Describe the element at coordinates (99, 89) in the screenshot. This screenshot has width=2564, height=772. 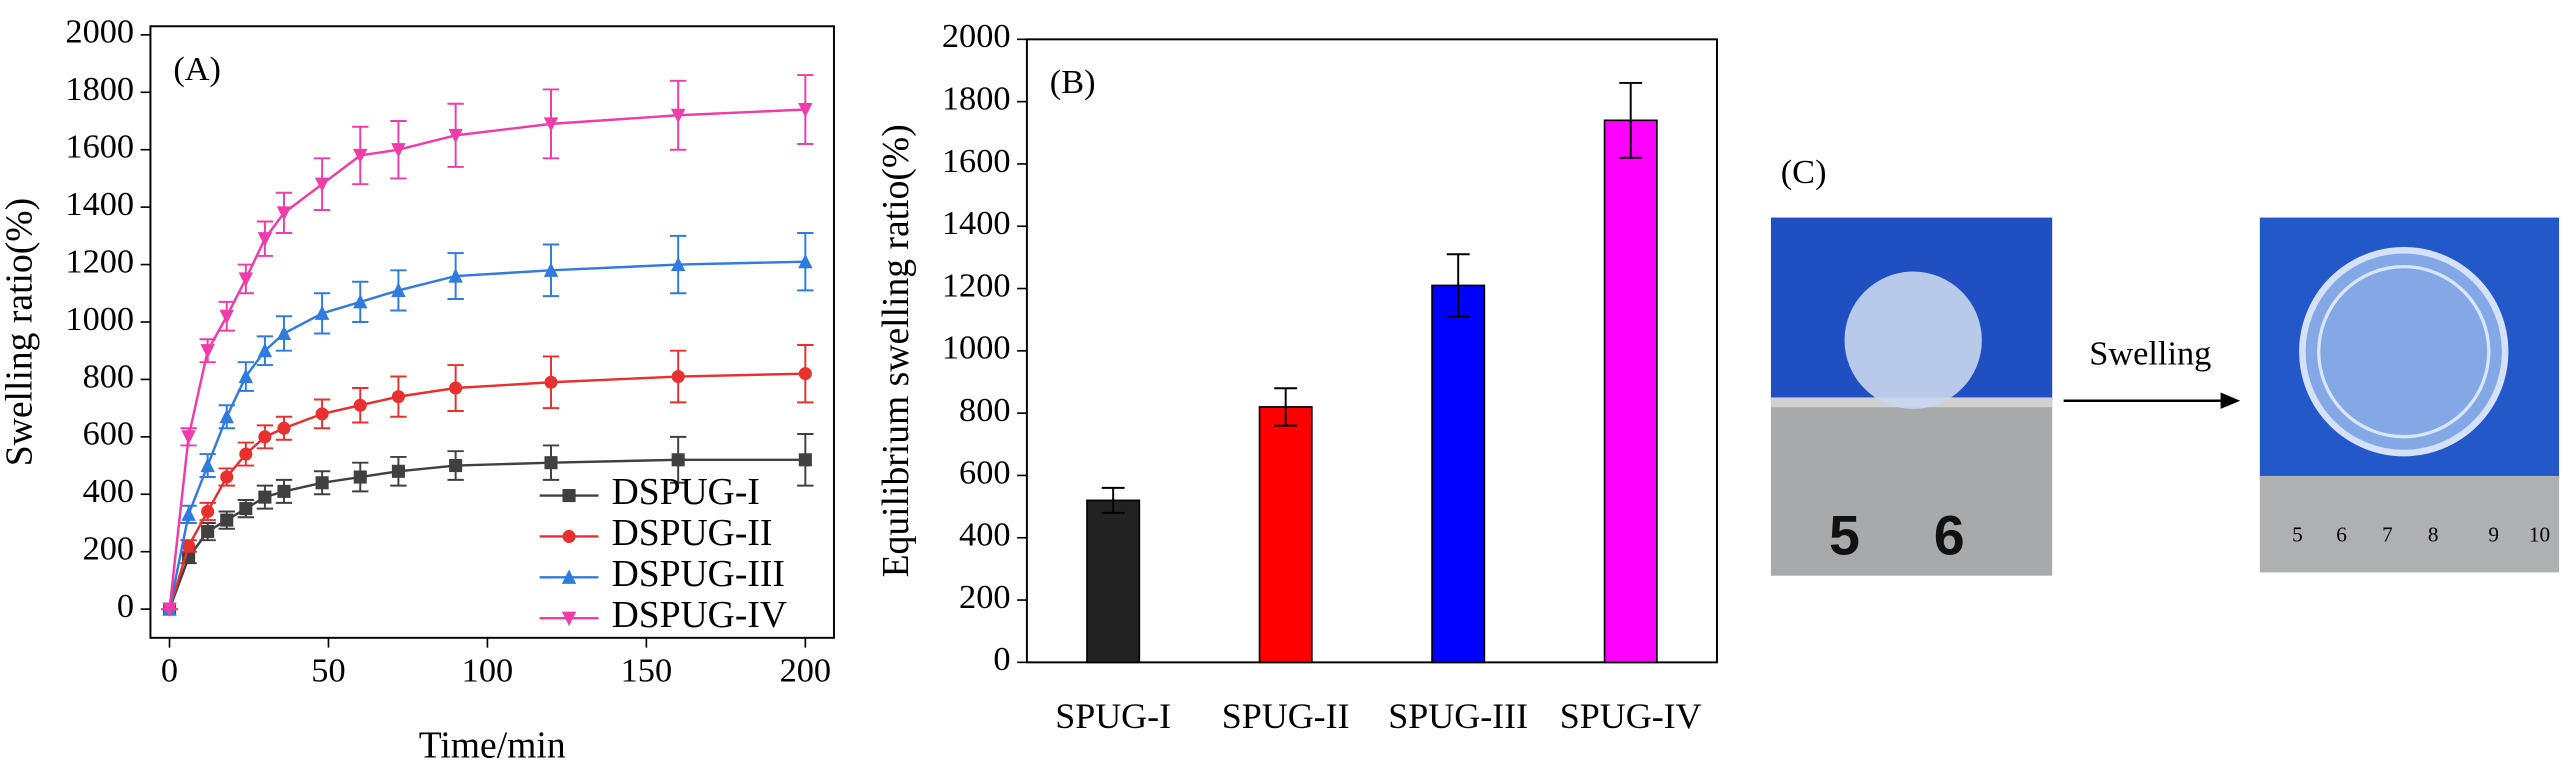
I see `y-tick-label: 1800` at that location.